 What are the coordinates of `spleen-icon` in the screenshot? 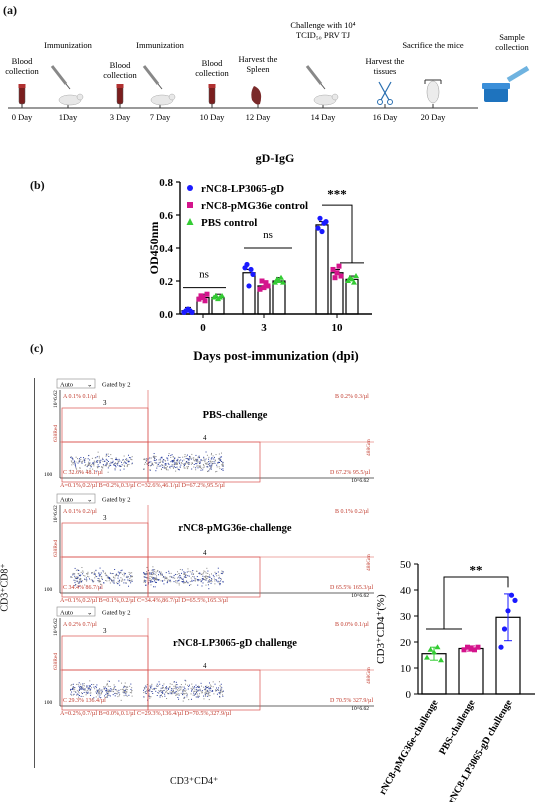 It's located at (256, 95).